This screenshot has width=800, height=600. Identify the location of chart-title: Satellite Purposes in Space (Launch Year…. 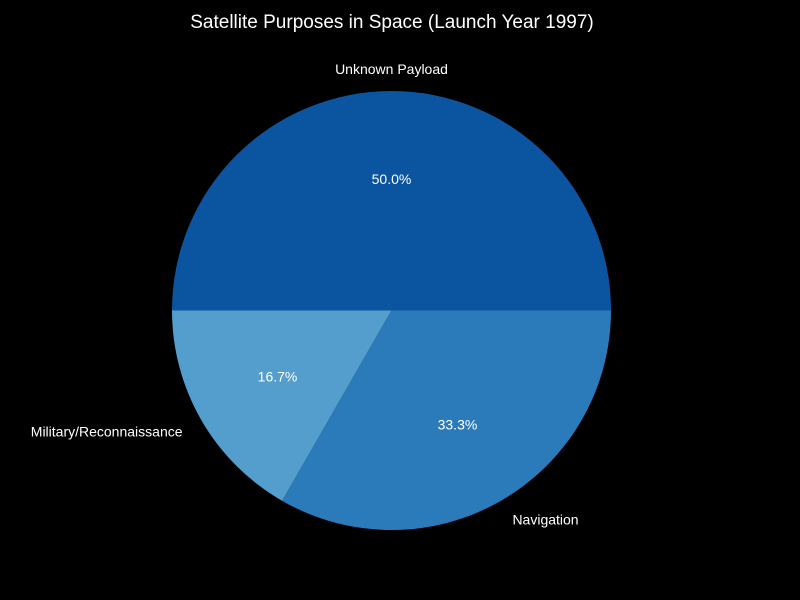
(392, 22).